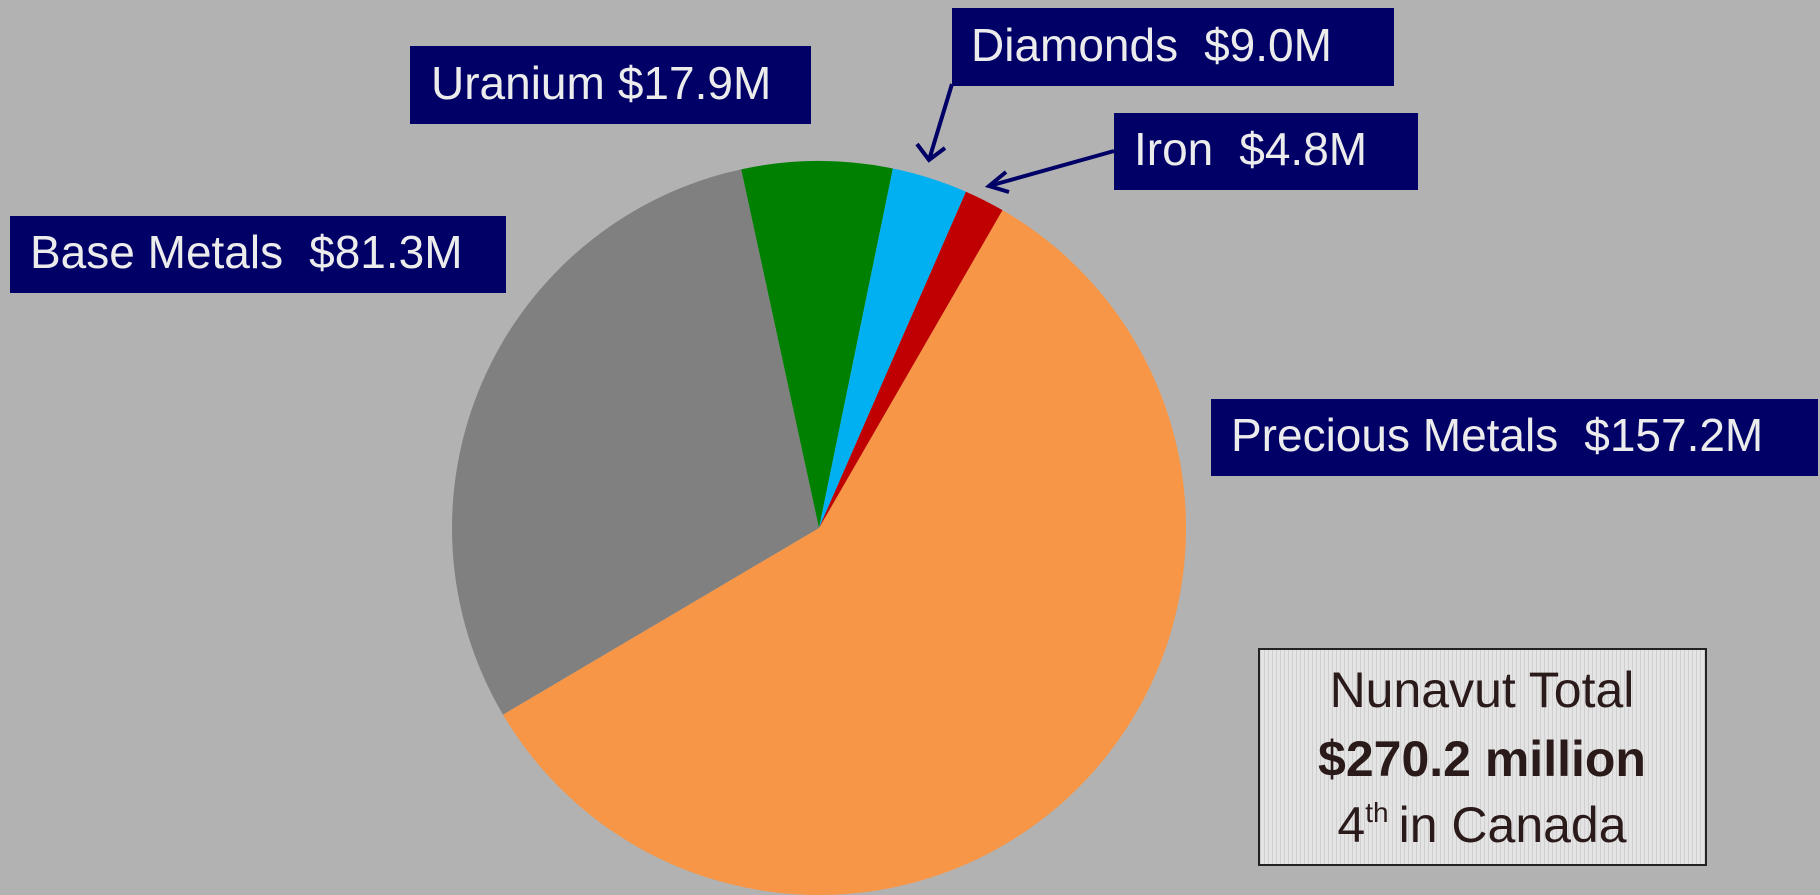 Image resolution: width=1820 pixels, height=895 pixels. Describe the element at coordinates (1376, 812) in the screenshot. I see `rank-suffix: th` at that location.